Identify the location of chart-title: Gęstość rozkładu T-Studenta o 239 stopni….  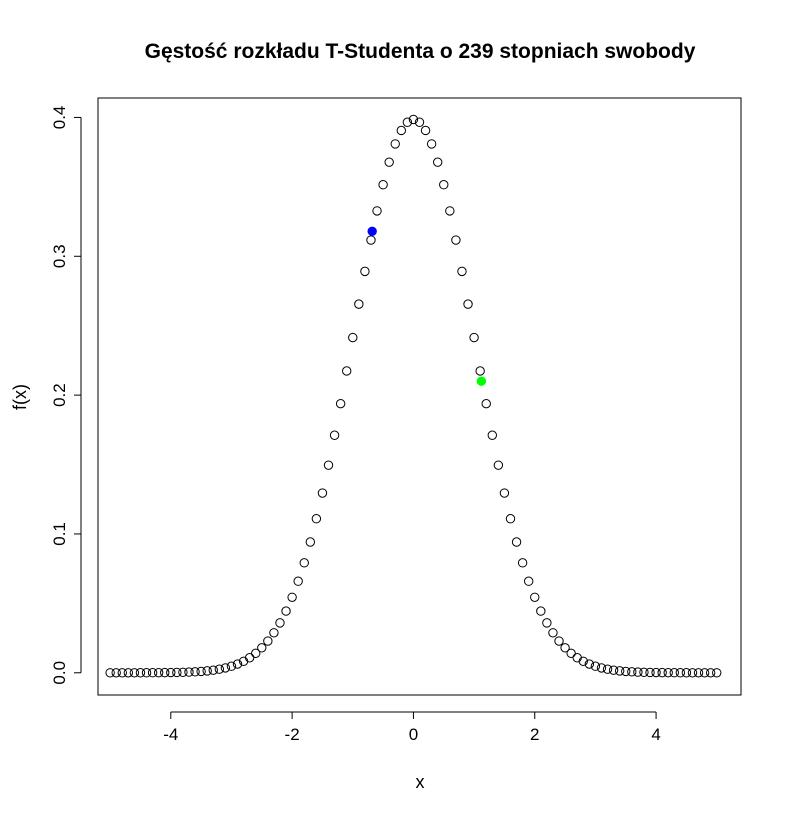
(420, 51).